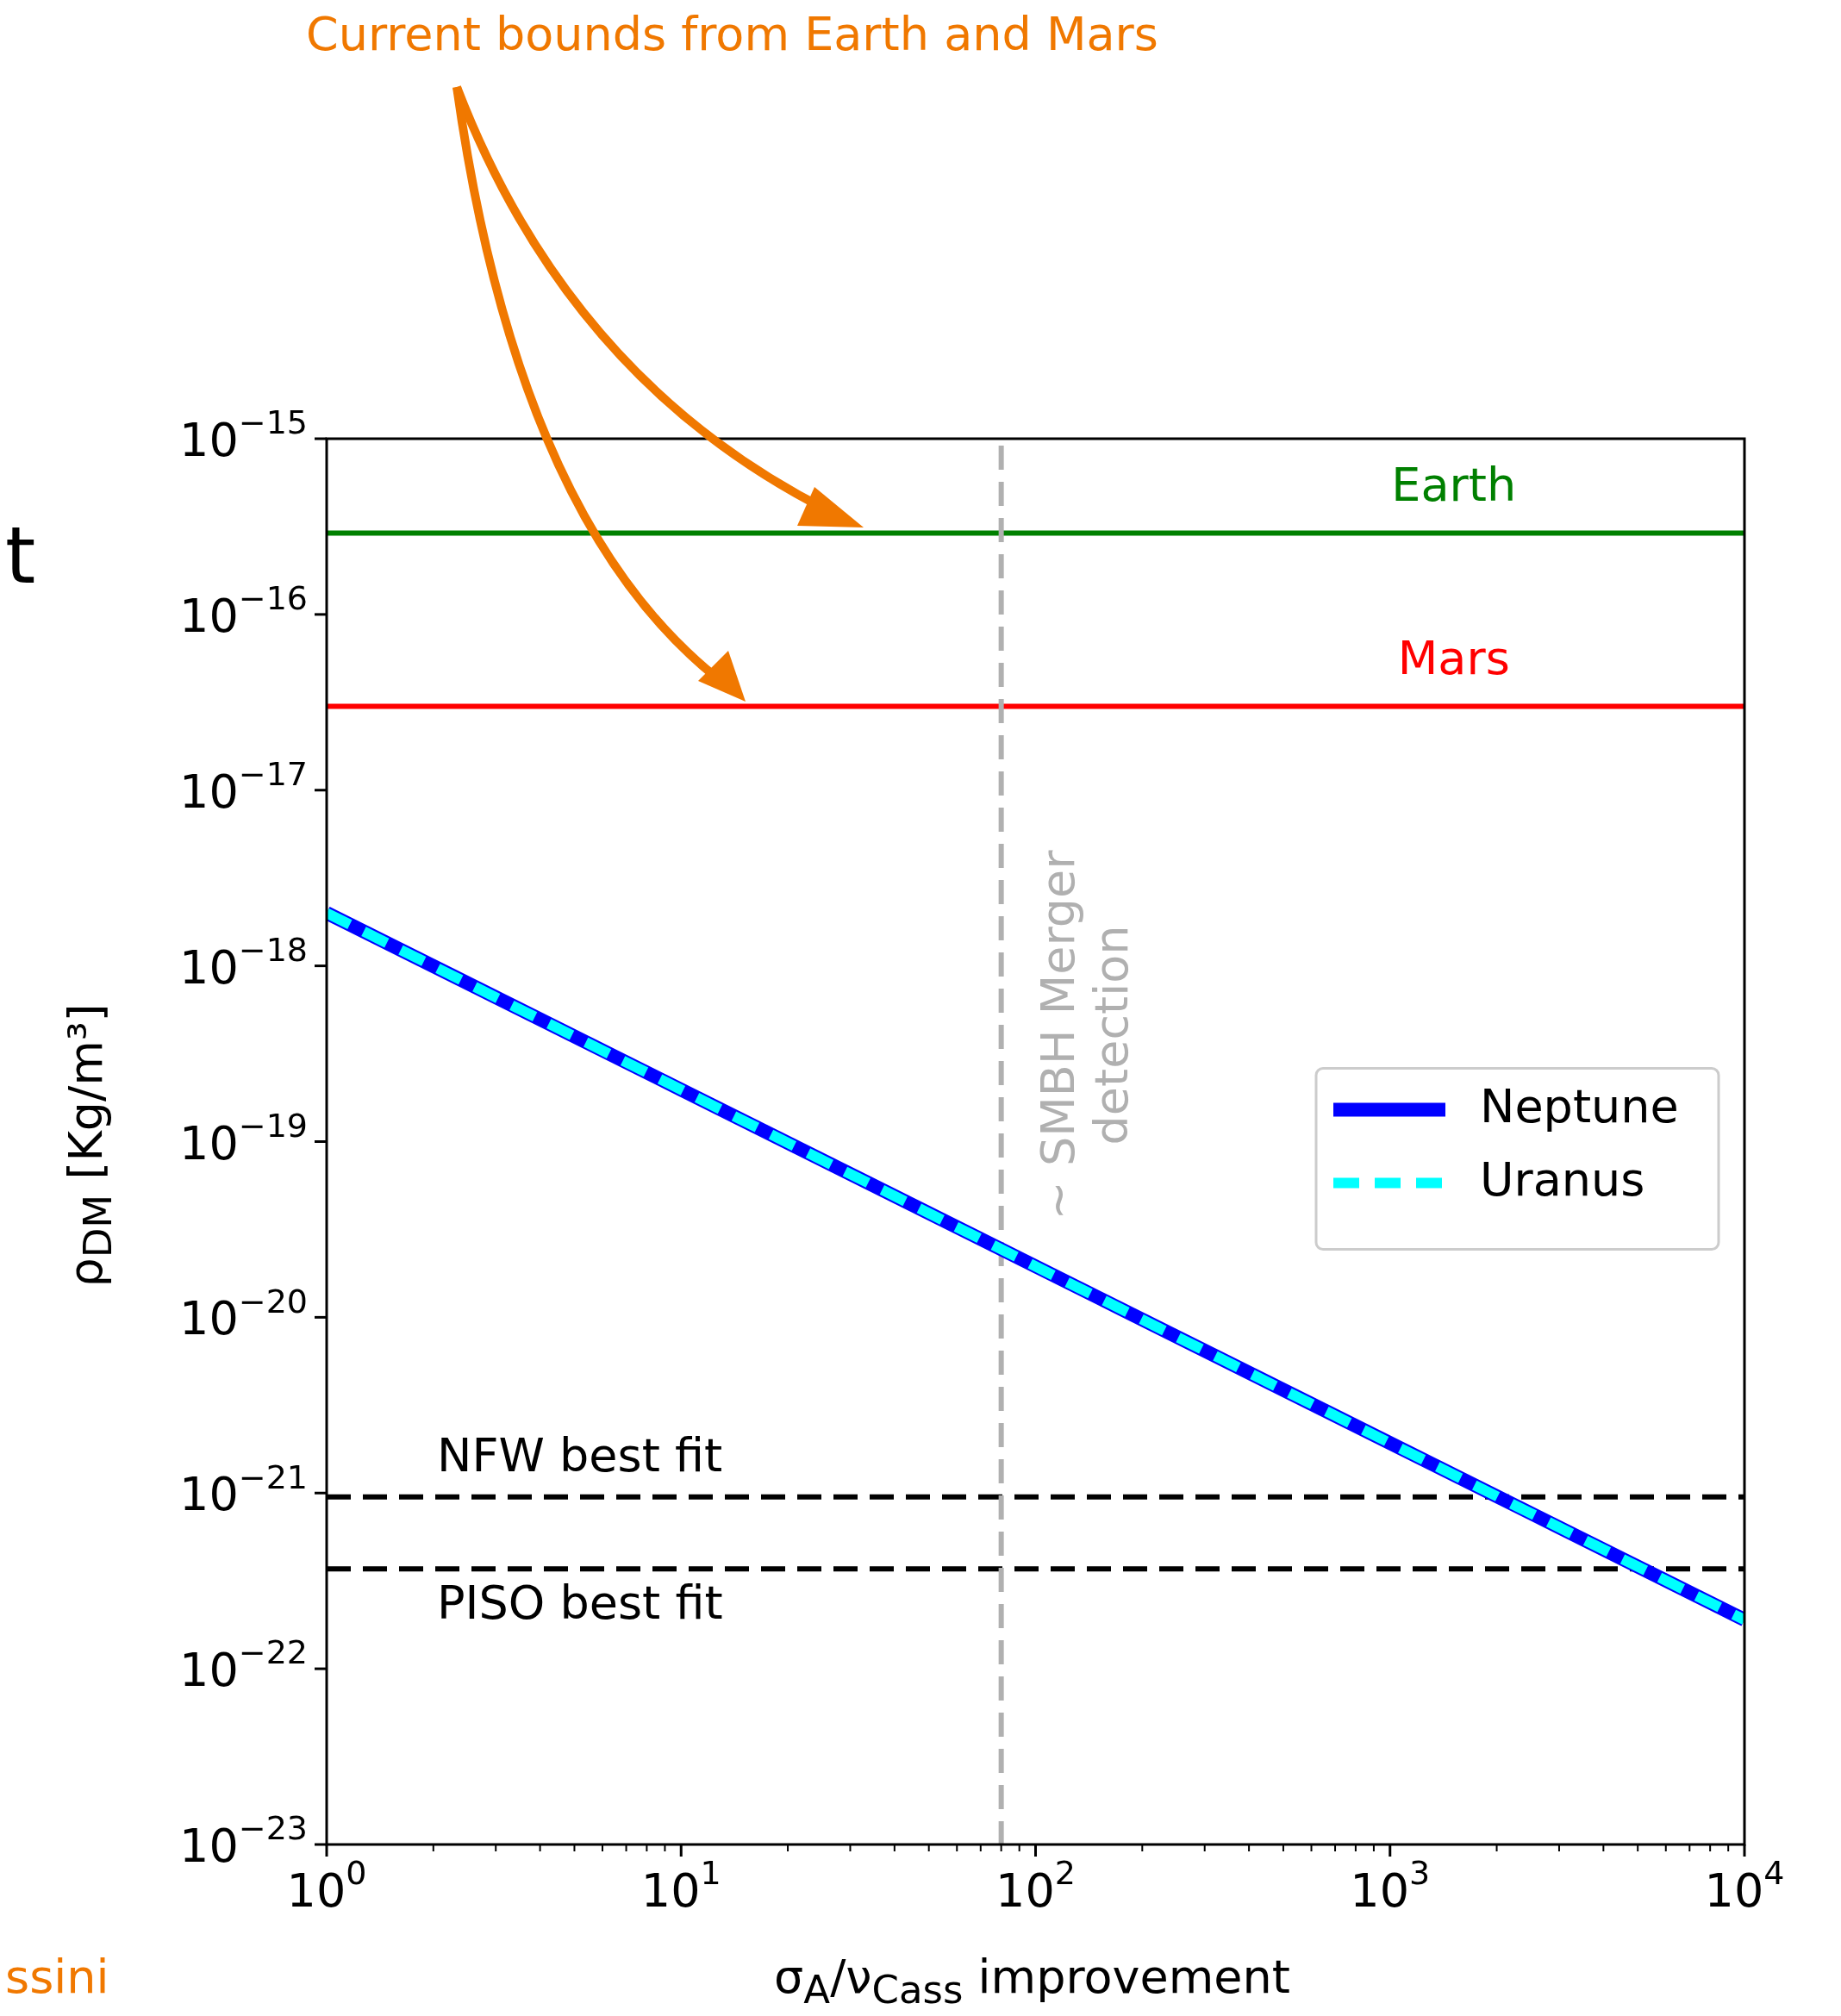  What do you see at coordinates (732, 34) in the screenshot?
I see `text: Current bounds from Earth and Mars` at bounding box center [732, 34].